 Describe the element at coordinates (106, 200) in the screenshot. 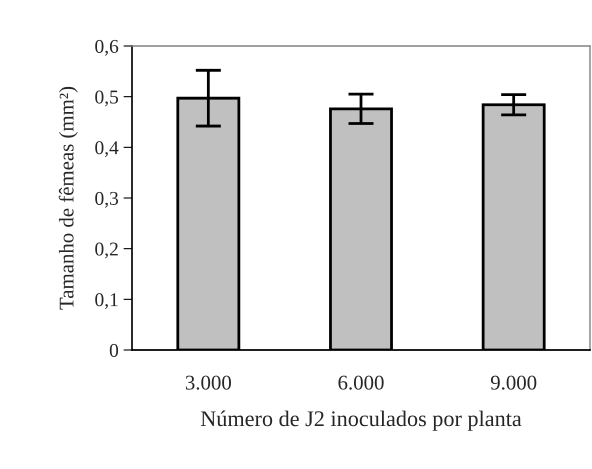

I see `y-tick-label: 0,3` at that location.